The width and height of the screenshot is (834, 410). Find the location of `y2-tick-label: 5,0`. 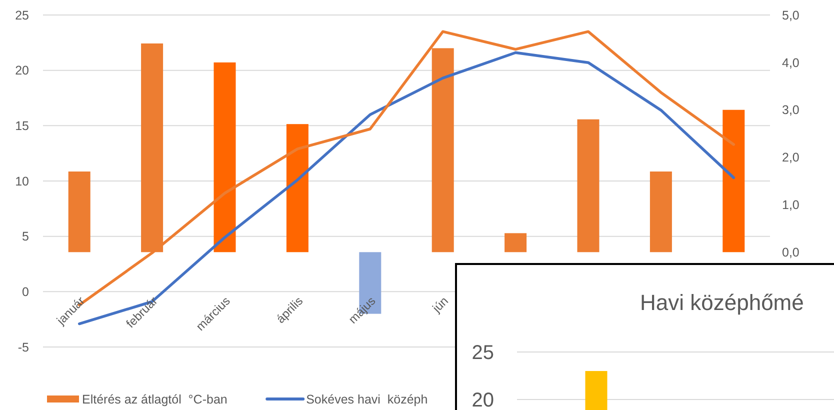

y2-tick-label: 5,0 is located at coordinates (791, 15).